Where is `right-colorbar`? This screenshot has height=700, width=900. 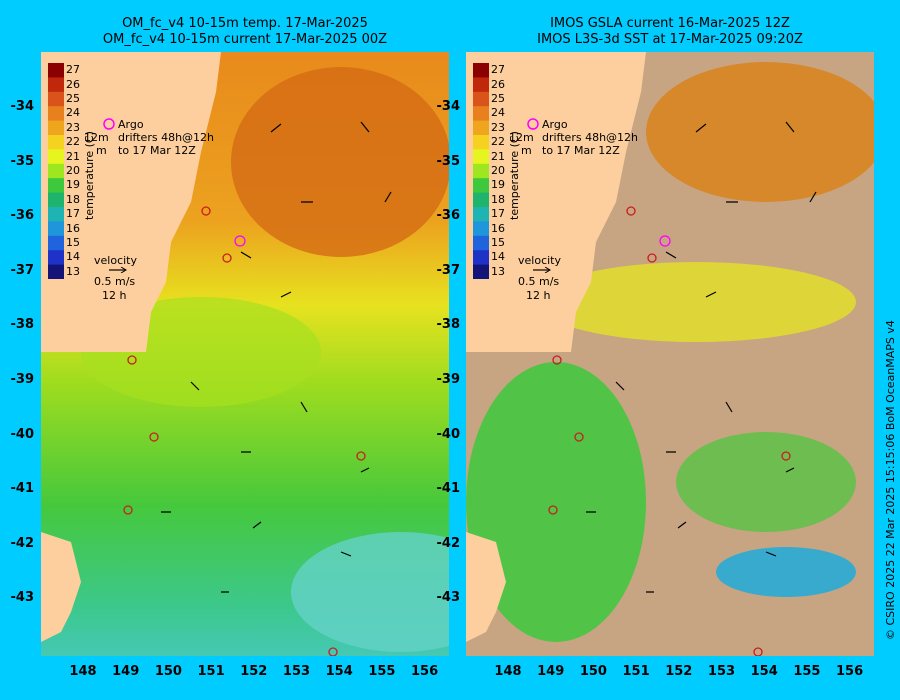 right-colorbar is located at coordinates (481, 171).